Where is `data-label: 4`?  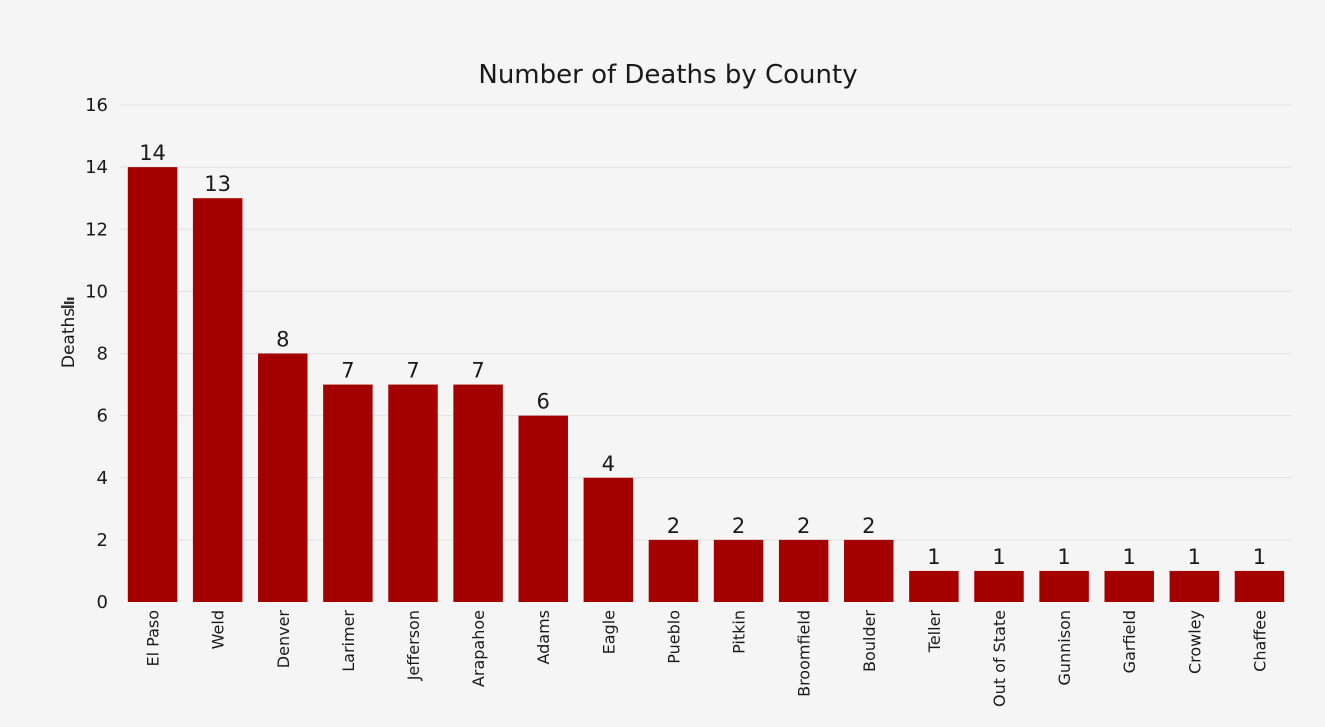
data-label: 4 is located at coordinates (608, 464).